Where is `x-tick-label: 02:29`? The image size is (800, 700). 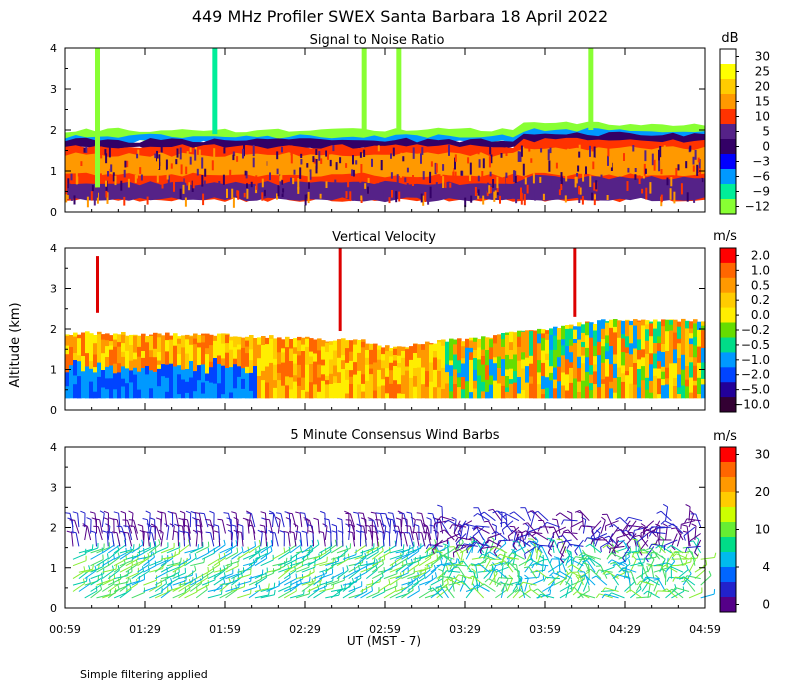
x-tick-label: 02:29 is located at coordinates (305, 629).